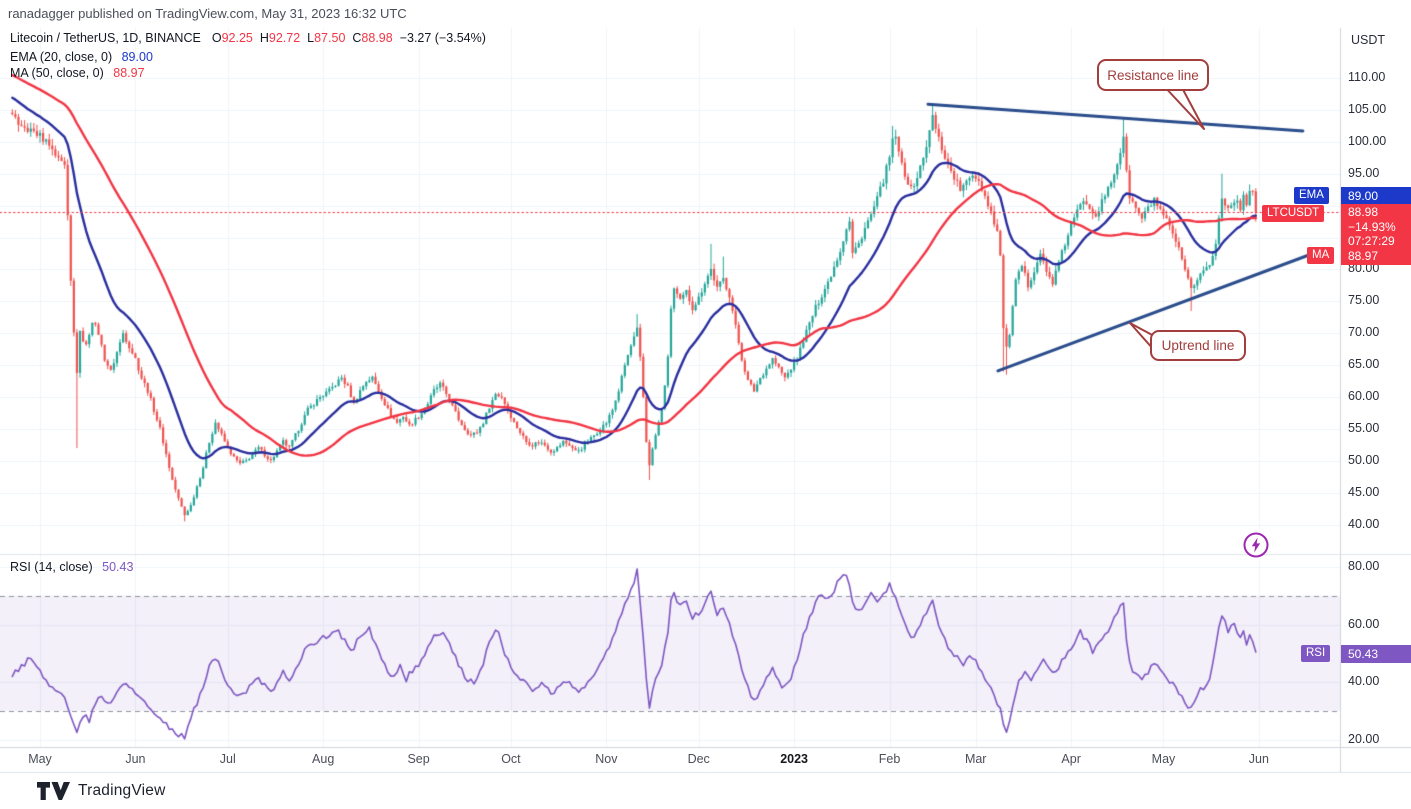  What do you see at coordinates (1364, 396) in the screenshot?
I see `price-tick-label: 60.00` at bounding box center [1364, 396].